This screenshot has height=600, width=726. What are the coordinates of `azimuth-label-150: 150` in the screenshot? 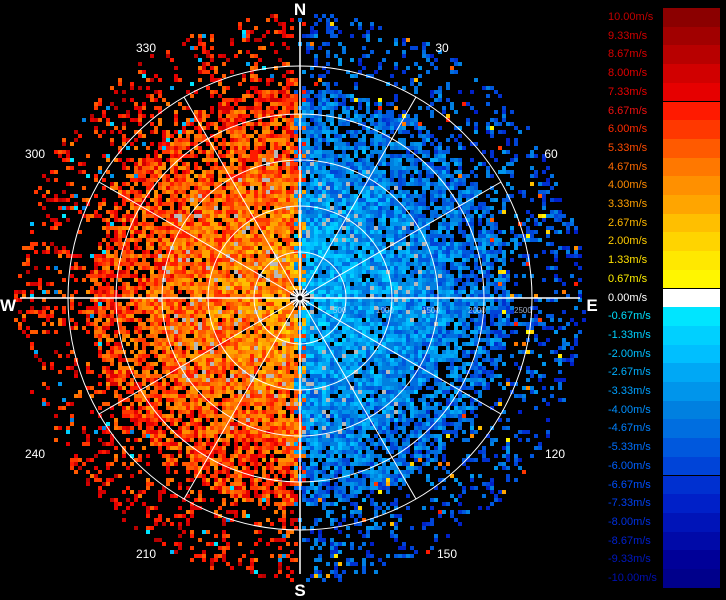 It's located at (447, 554).